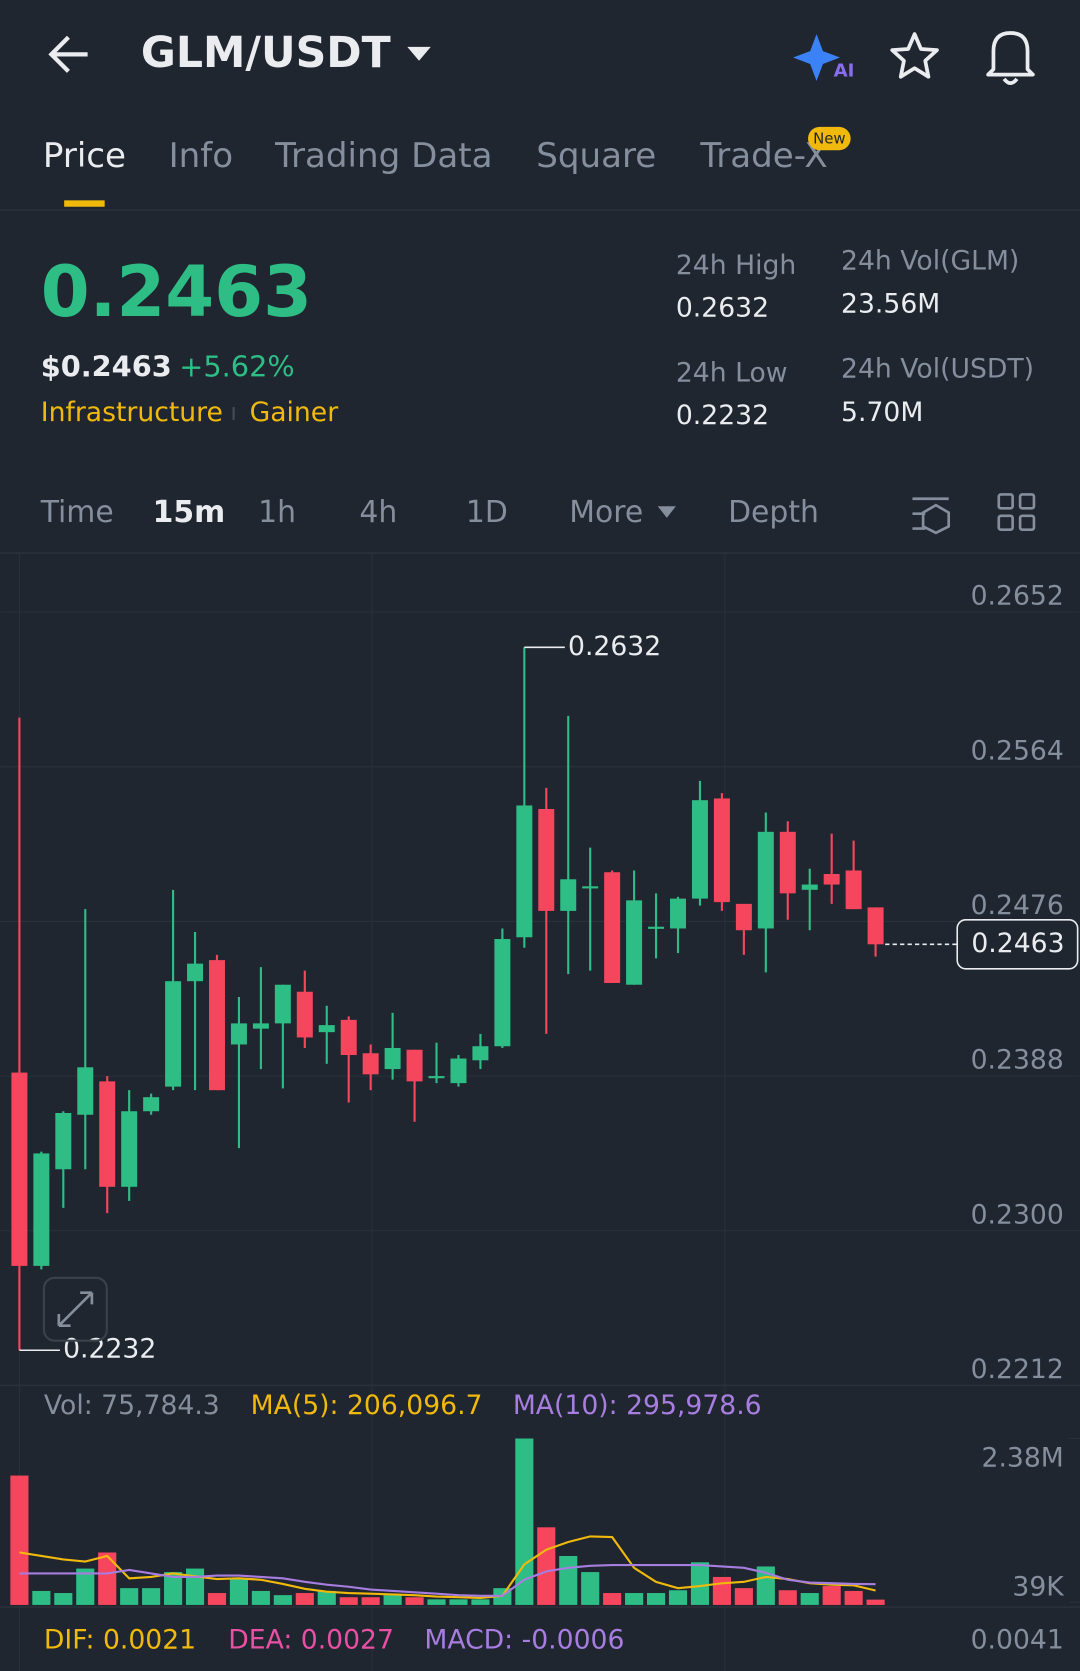  I want to click on y-tick-label: 0.2300, so click(1017, 1214).